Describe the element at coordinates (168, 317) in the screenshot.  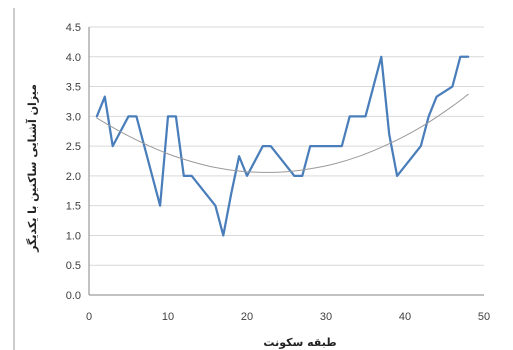
I see `x-tick-label: 10` at that location.